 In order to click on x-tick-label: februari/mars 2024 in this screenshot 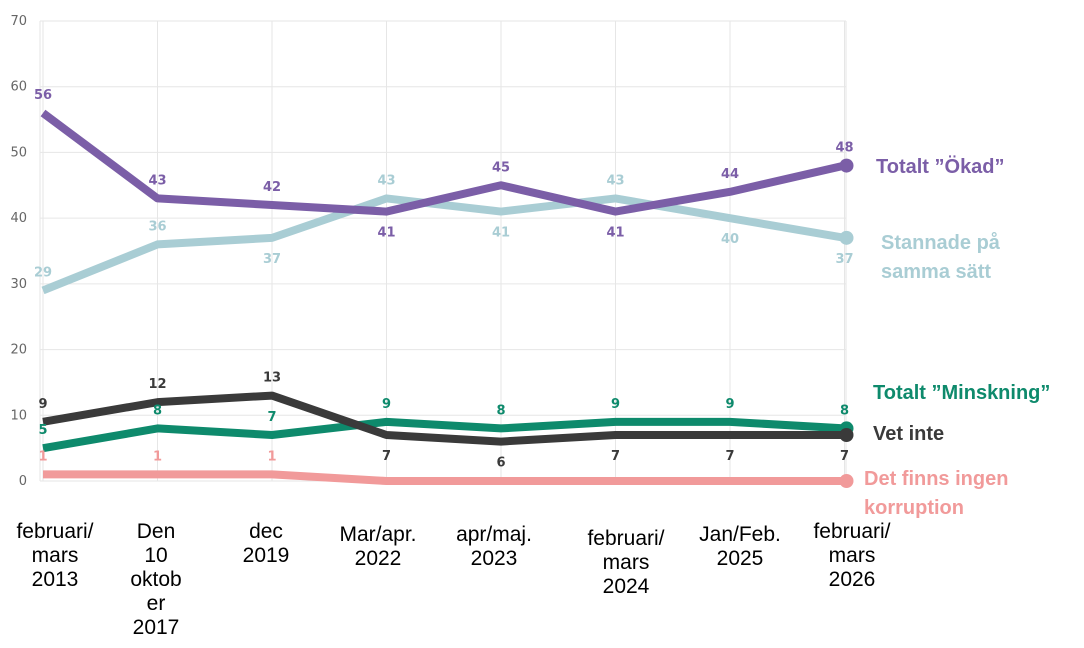, I will do `click(625, 562)`.